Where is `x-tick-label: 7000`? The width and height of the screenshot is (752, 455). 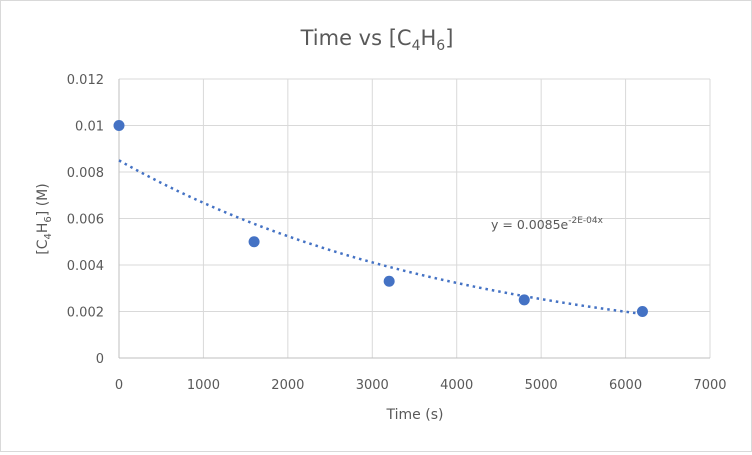
x-tick-label: 7000 is located at coordinates (709, 385).